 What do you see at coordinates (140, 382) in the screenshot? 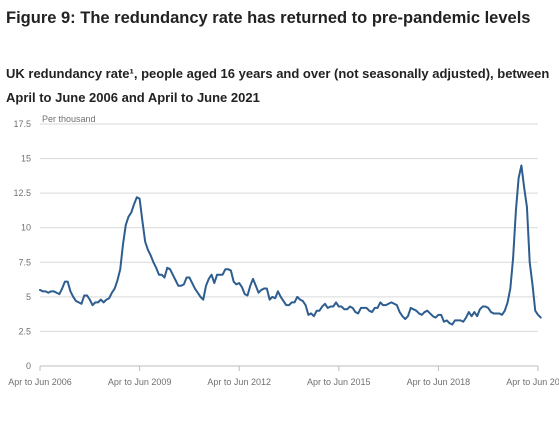
I see `x-tick-label: Apr to Jun 2009` at bounding box center [140, 382].